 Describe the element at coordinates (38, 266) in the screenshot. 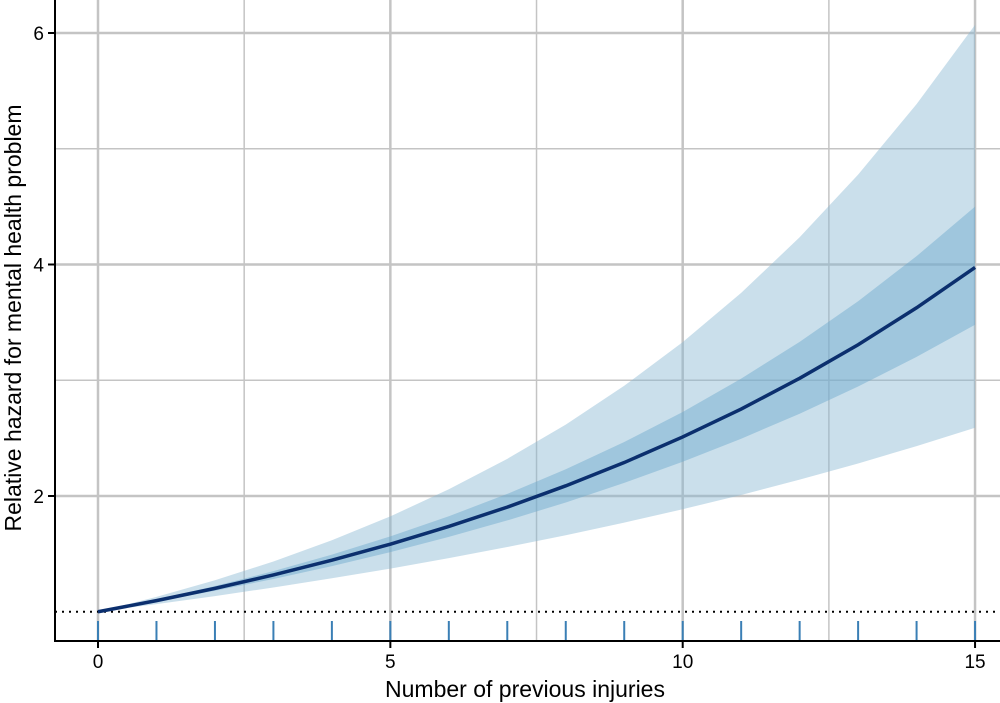

I see `y-tick-label: 4` at that location.